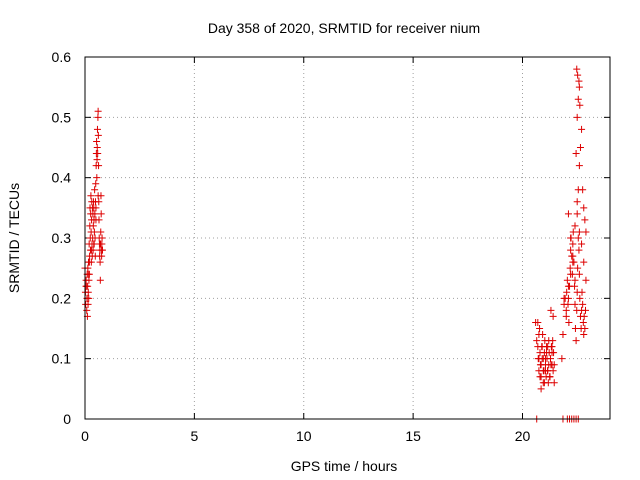  Describe the element at coordinates (523, 436) in the screenshot. I see `x-tick-label: 20` at that location.